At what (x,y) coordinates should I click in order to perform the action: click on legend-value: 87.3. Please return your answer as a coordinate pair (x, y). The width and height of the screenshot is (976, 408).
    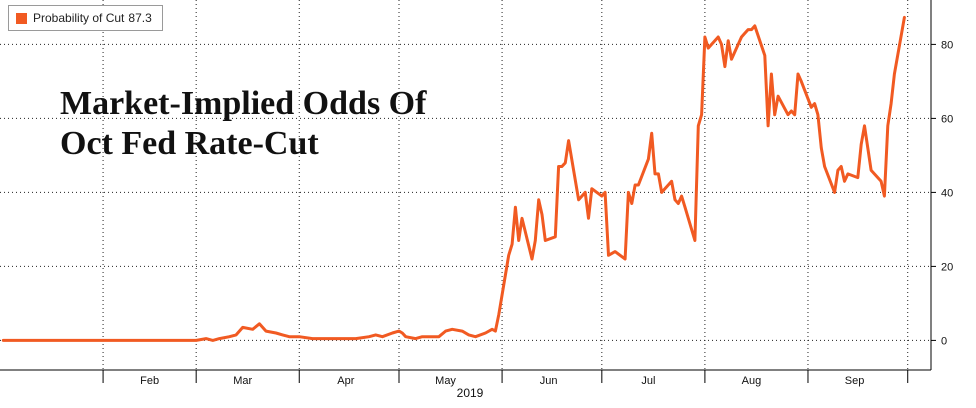
    Looking at the image, I should click on (140, 18).